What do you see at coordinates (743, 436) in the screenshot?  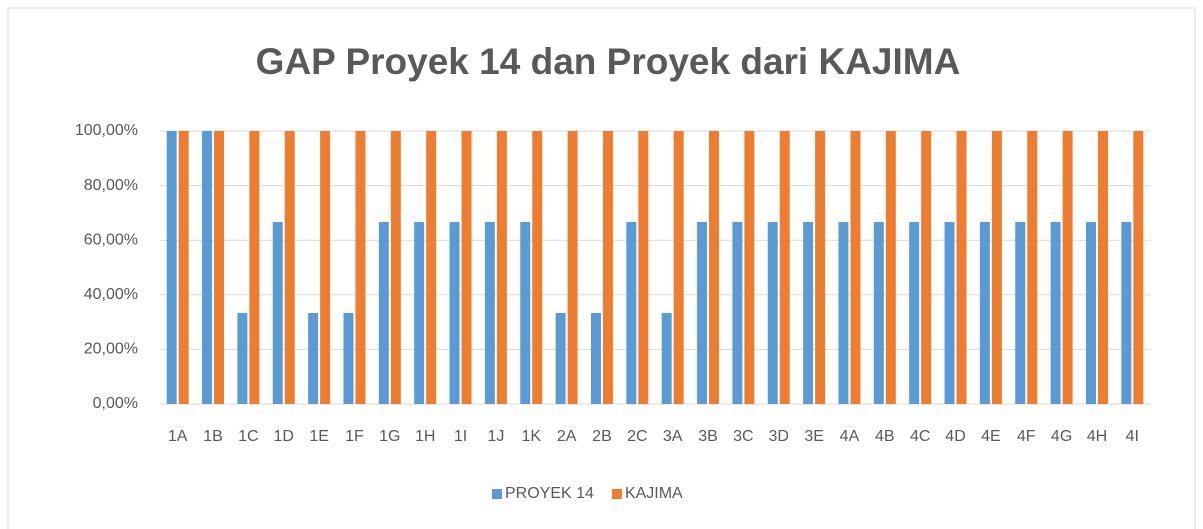 I see `x-tick-label: 3C` at bounding box center [743, 436].